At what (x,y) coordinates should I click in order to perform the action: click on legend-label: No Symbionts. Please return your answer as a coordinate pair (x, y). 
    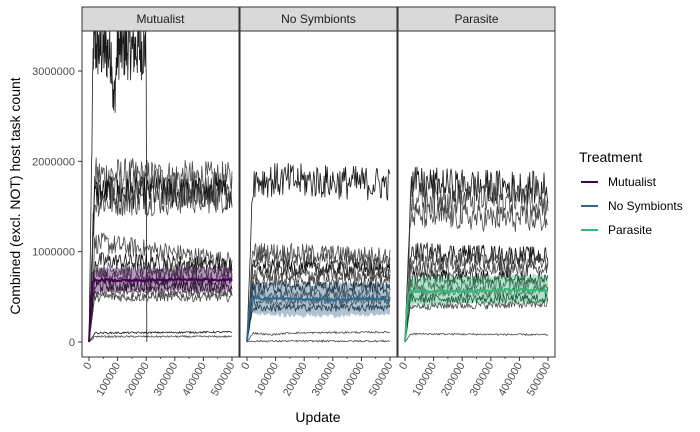
    Looking at the image, I should click on (645, 206).